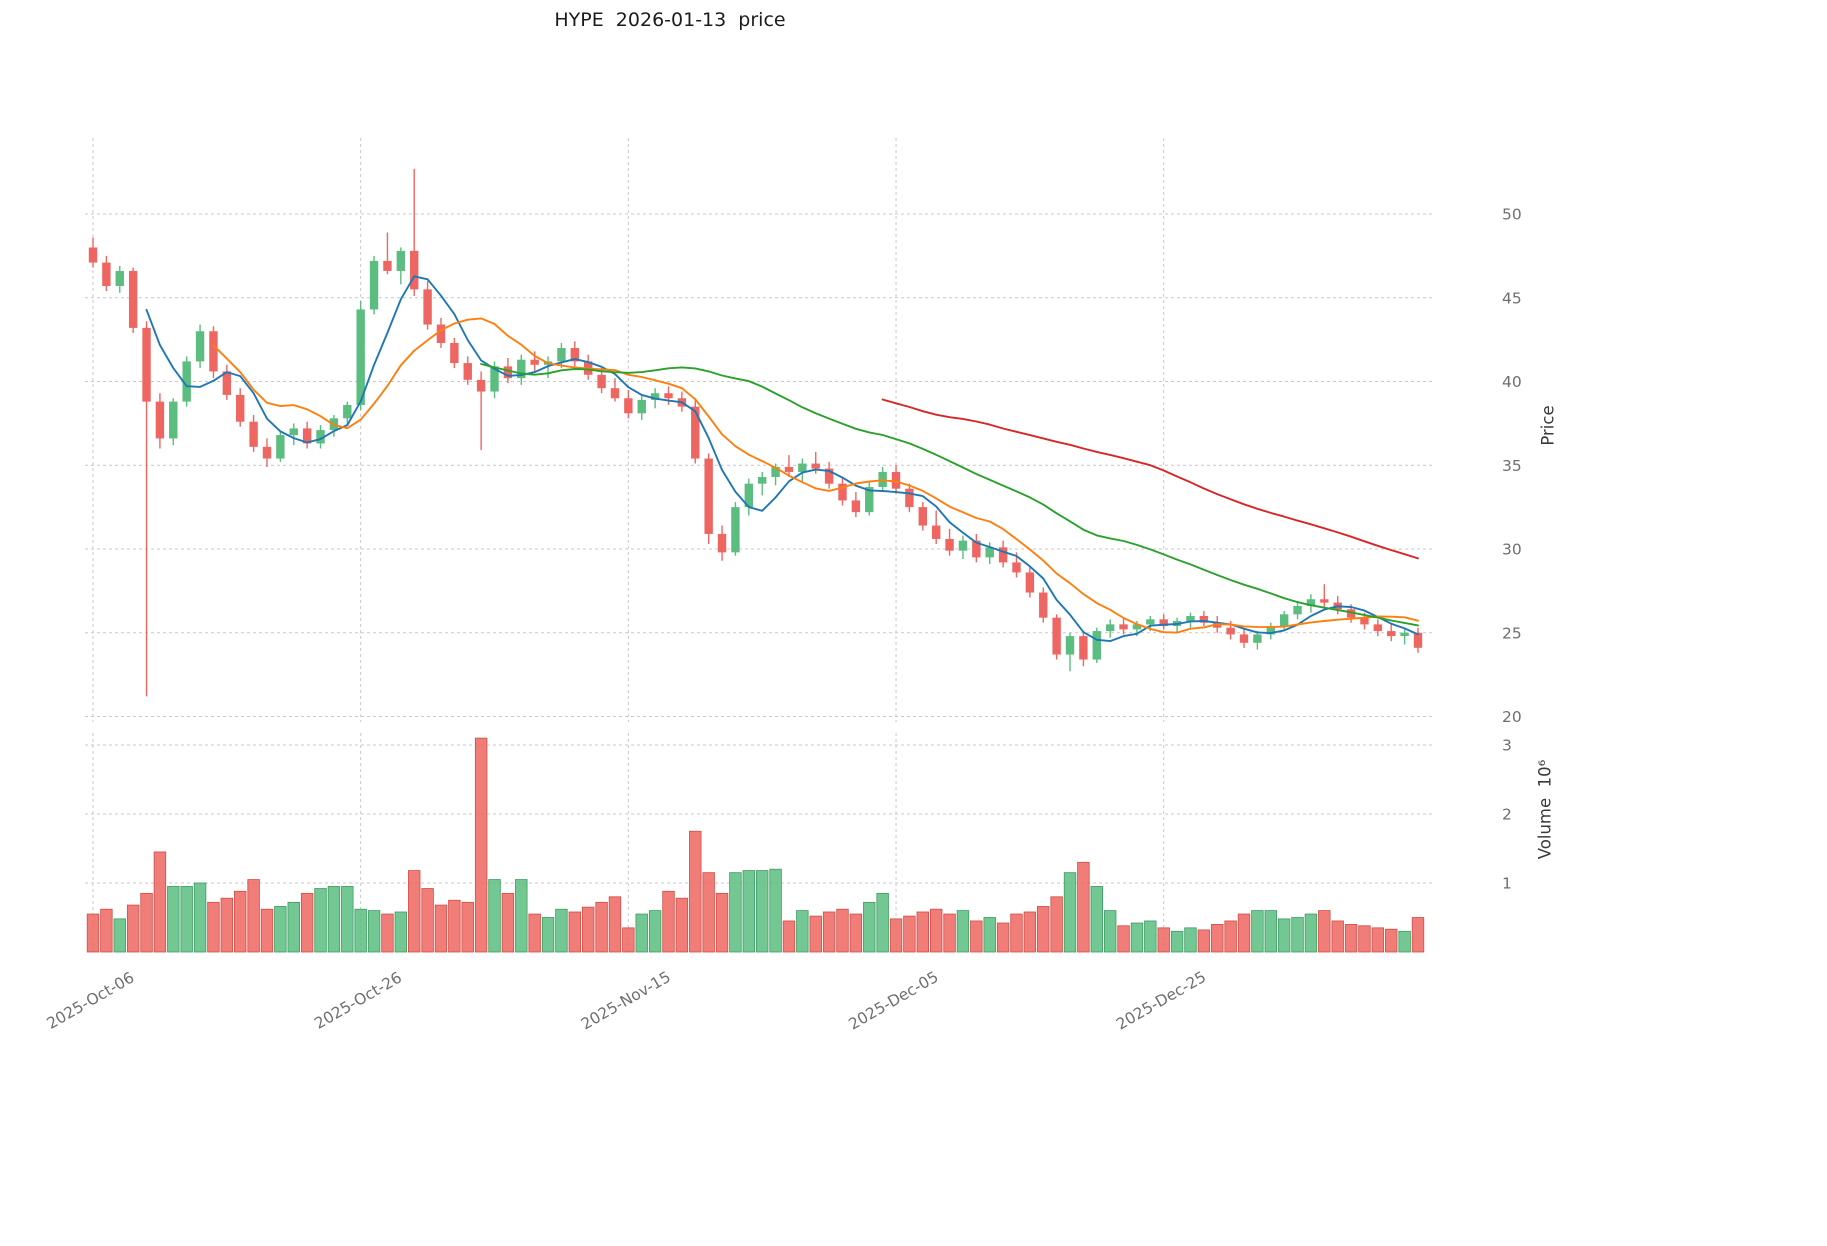 This screenshot has width=1827, height=1246. I want to click on x-tick-label: 2025-Oct-06, so click(91, 1000).